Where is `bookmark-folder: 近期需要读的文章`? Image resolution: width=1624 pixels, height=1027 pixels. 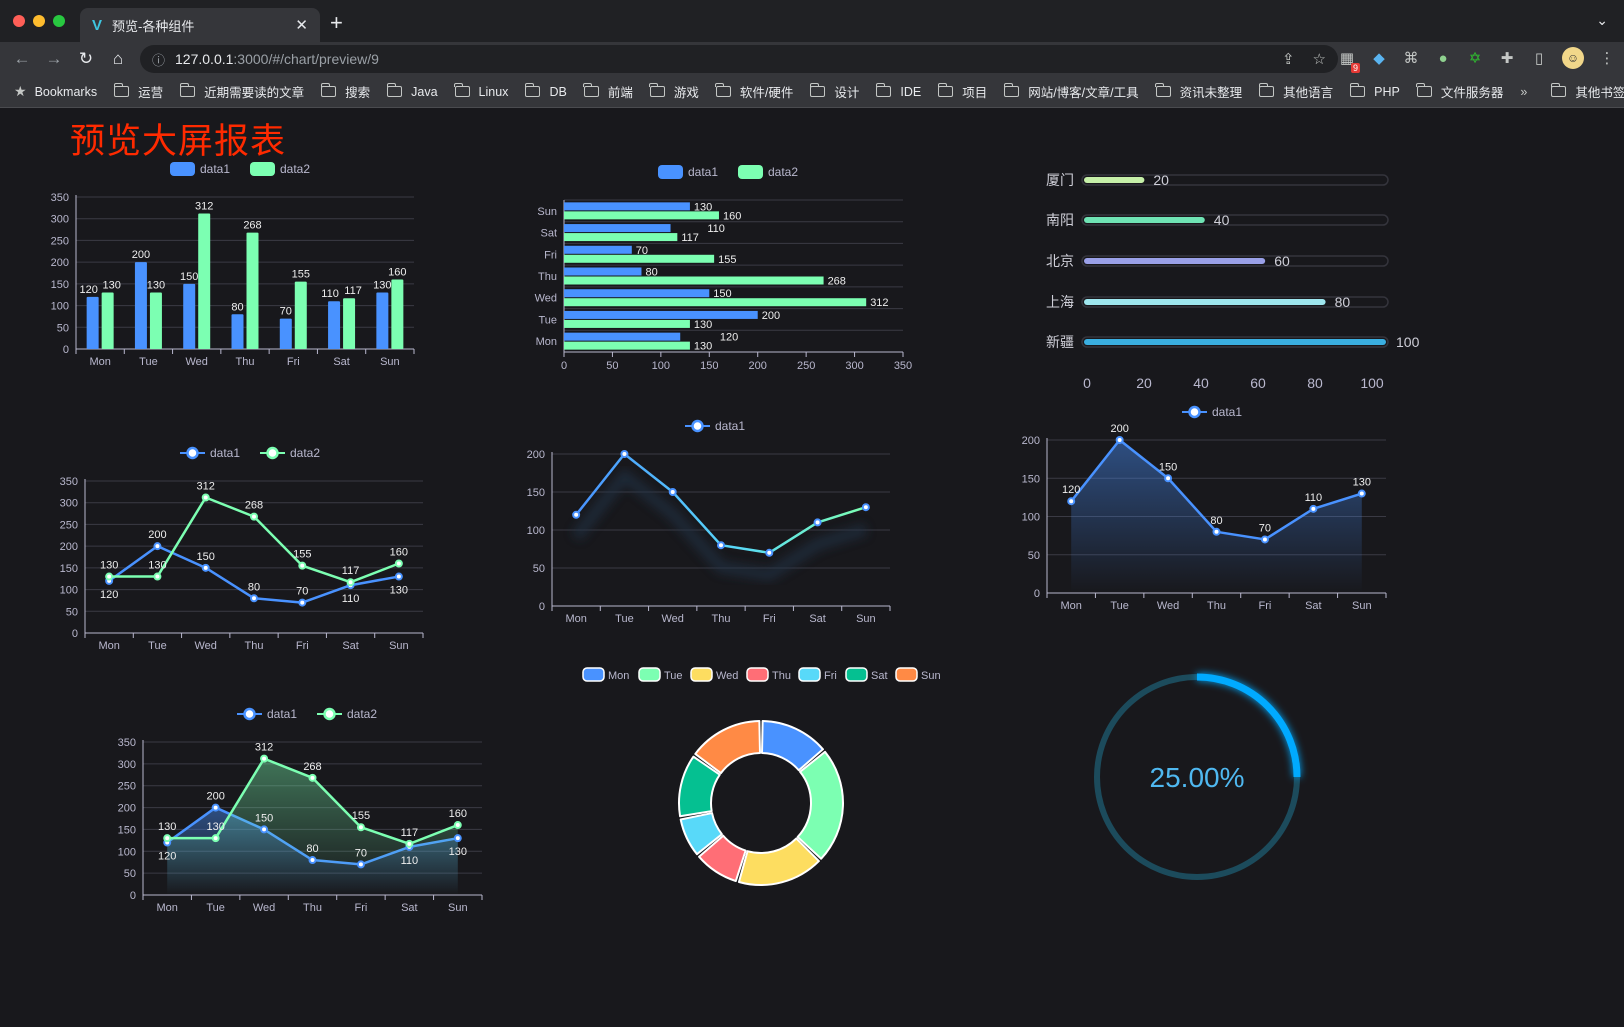
bookmark-folder: 近期需要读的文章 is located at coordinates (241, 91).